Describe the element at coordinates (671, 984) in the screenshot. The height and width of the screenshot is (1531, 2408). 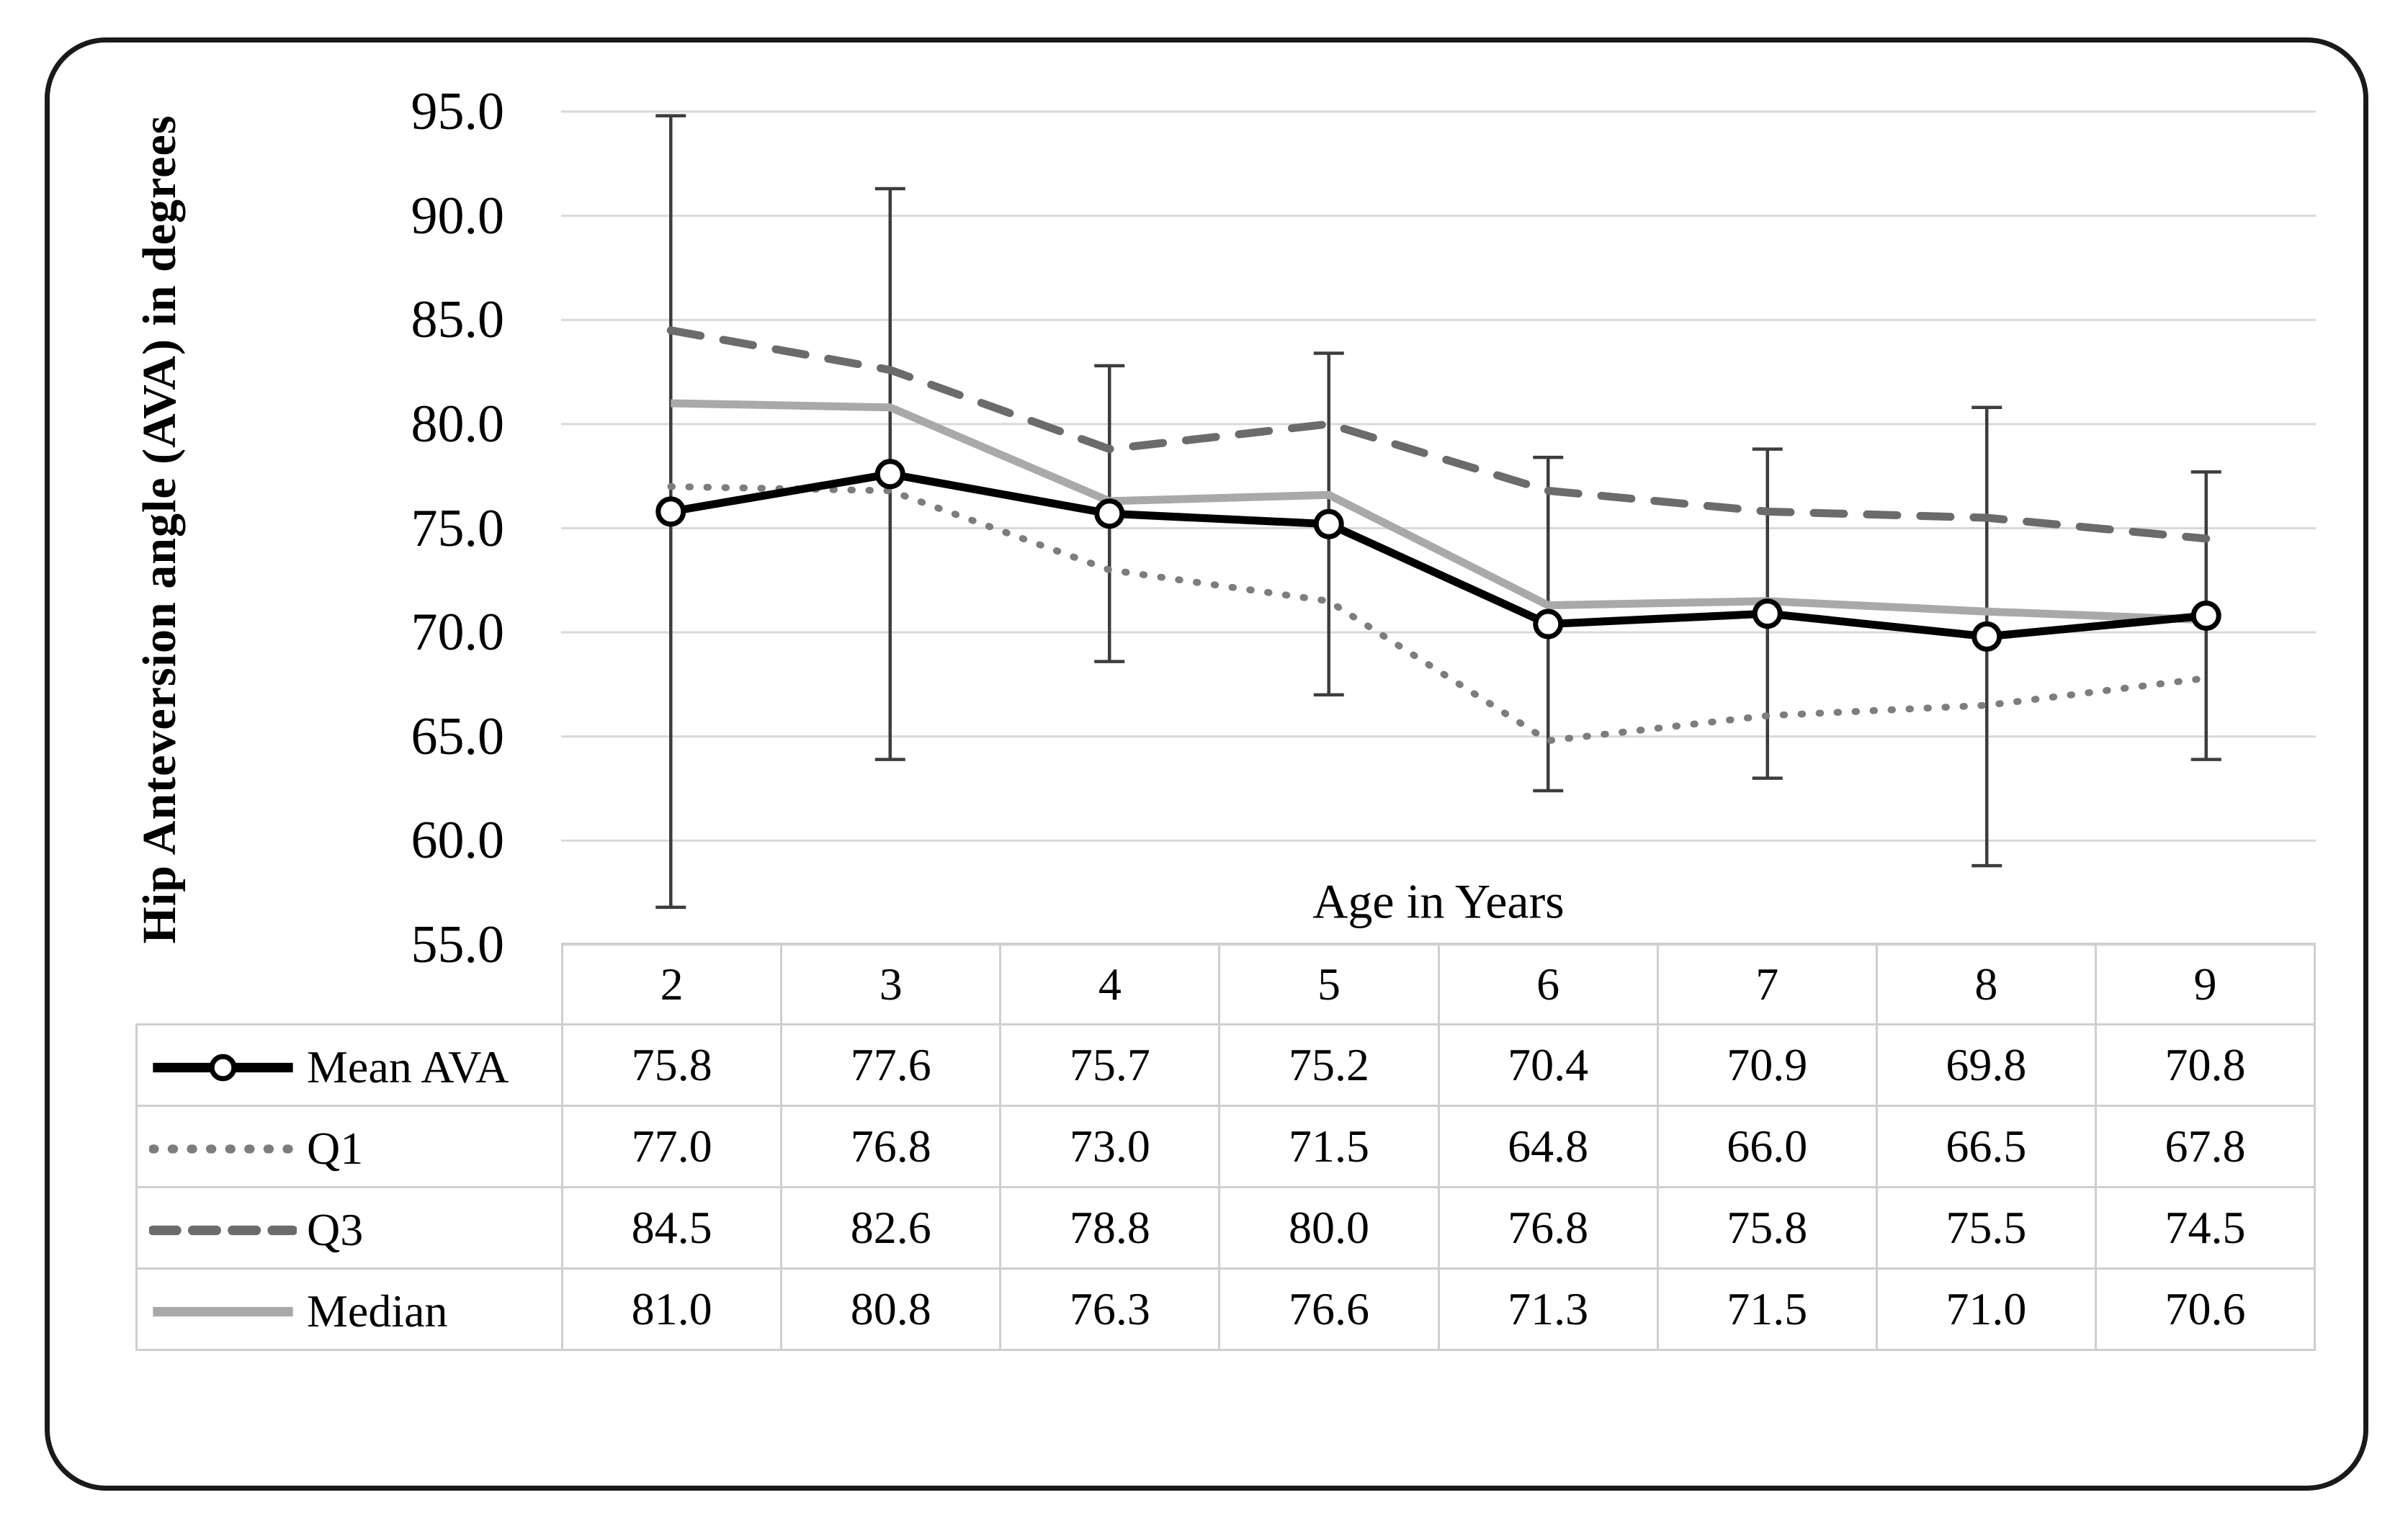
I see `table-header-cell-age: 2` at that location.